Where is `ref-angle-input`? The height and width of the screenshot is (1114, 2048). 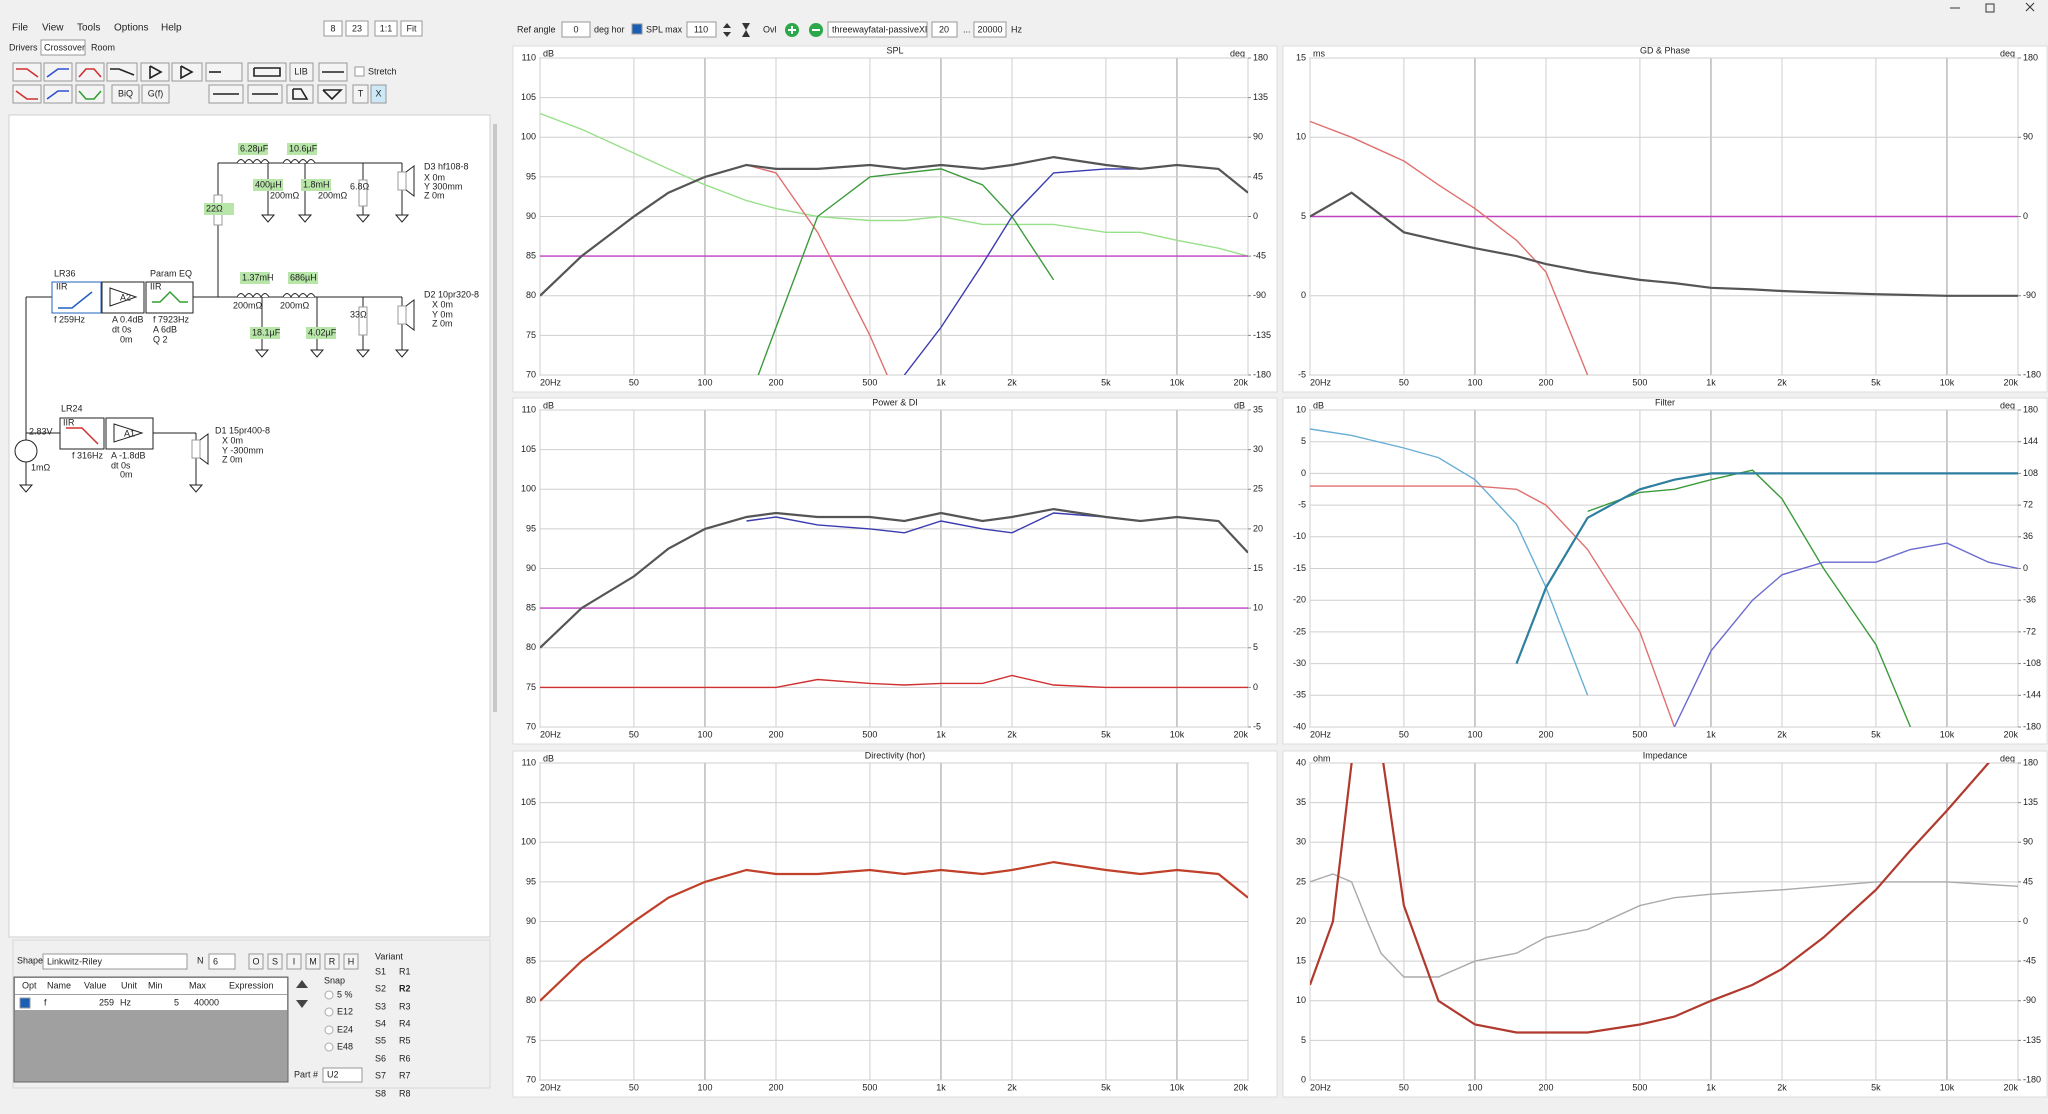 ref-angle-input is located at coordinates (576, 29).